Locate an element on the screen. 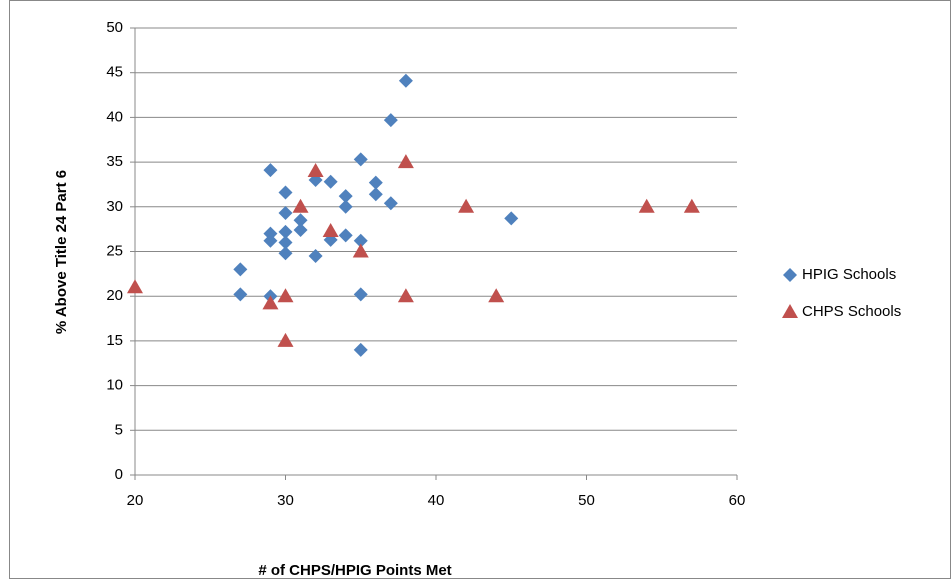 This screenshot has height=580, width=952. legend-label: HPIG Schools is located at coordinates (849, 274).